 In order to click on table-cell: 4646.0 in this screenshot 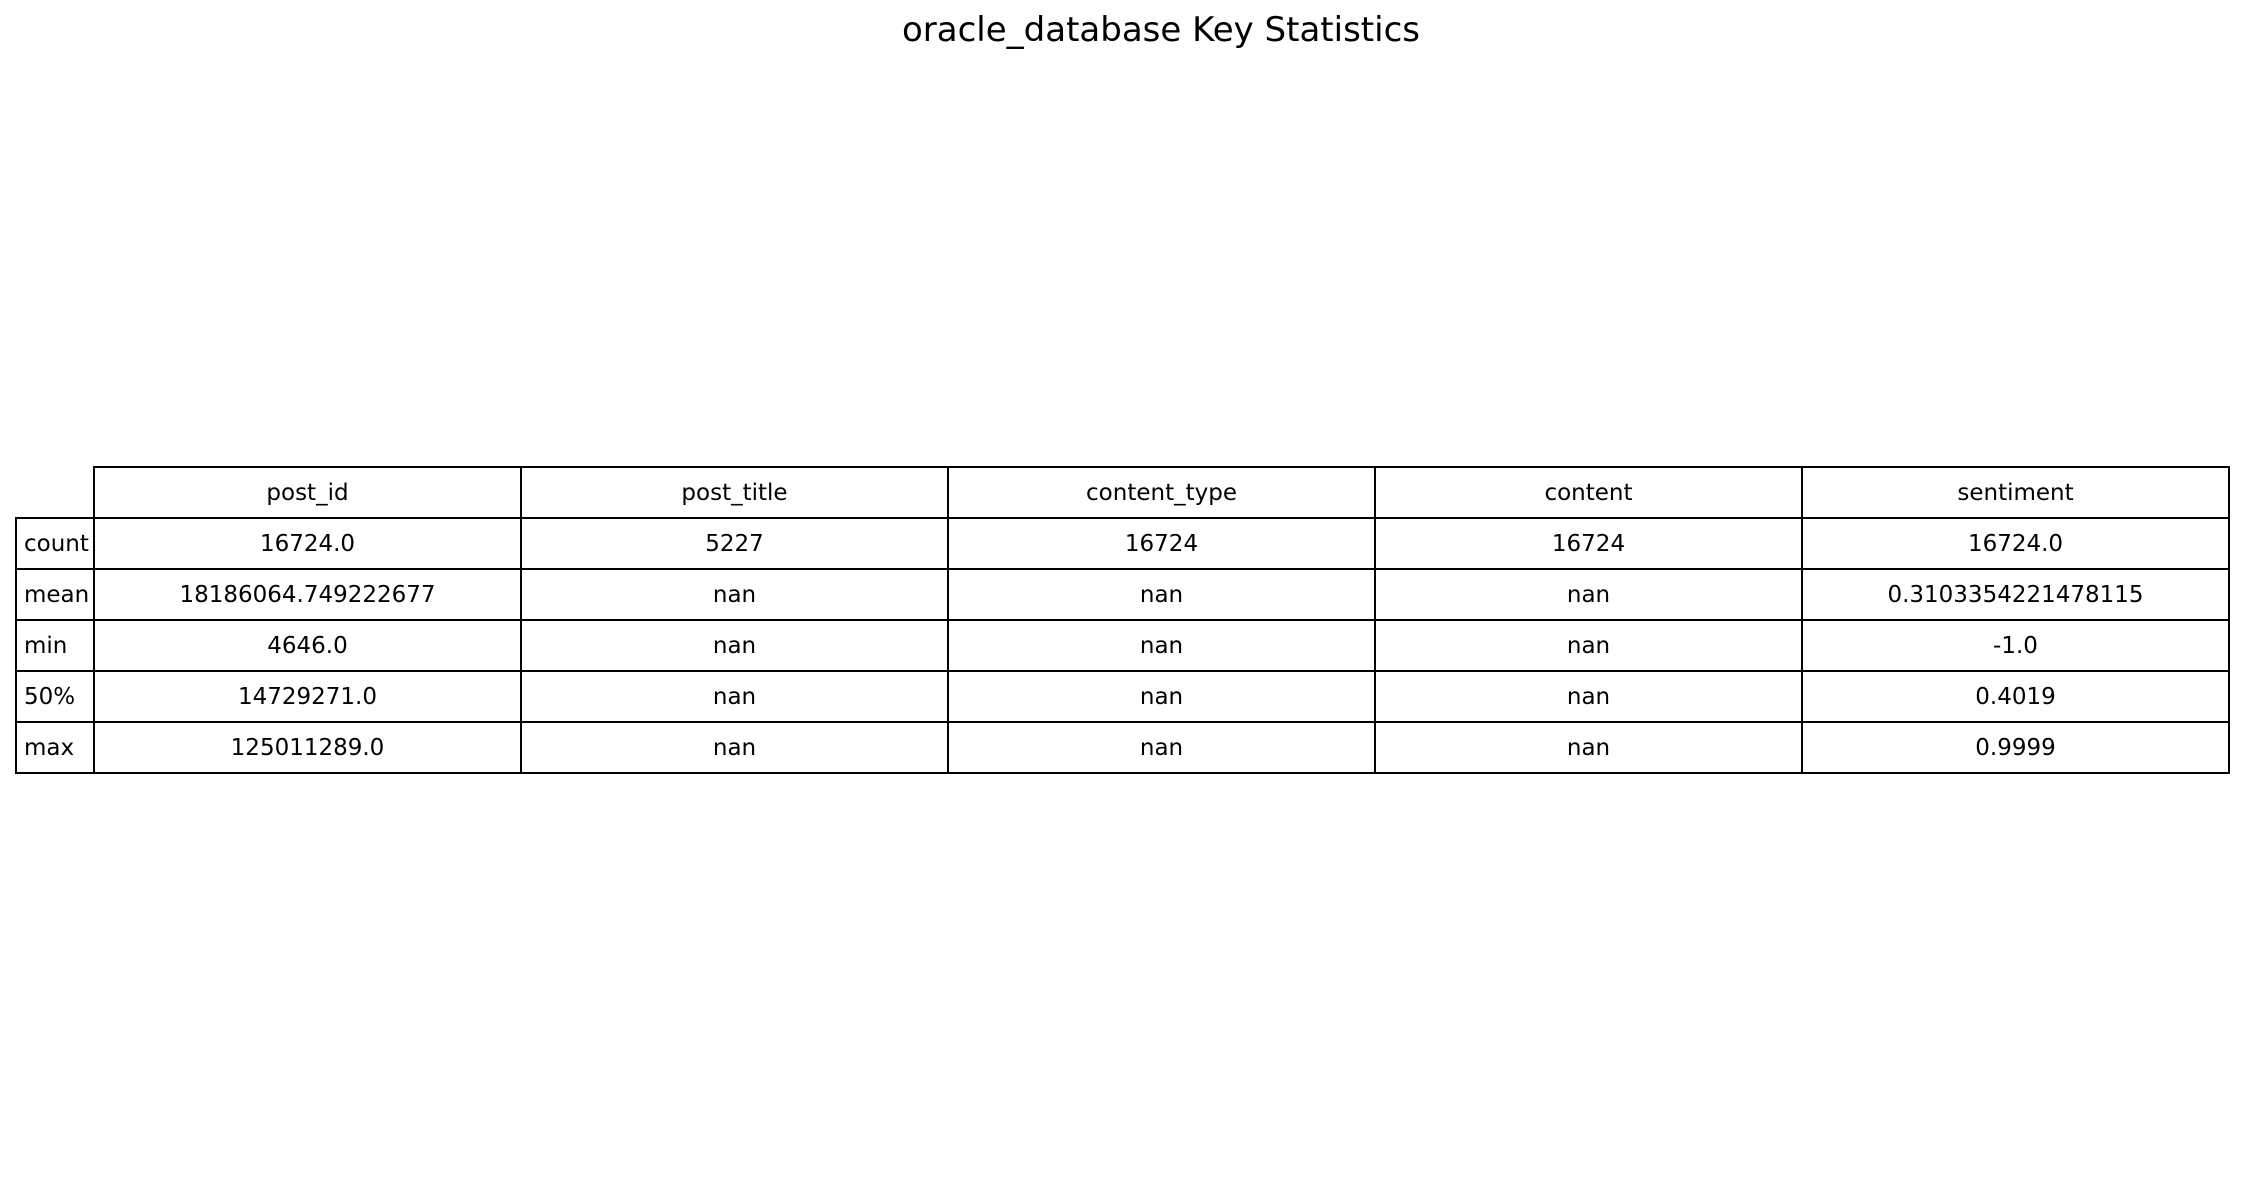, I will do `click(307, 645)`.